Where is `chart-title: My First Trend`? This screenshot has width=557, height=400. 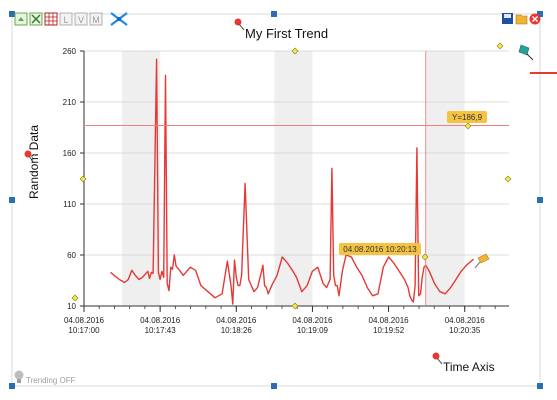 chart-title: My First Trend is located at coordinates (281, 30).